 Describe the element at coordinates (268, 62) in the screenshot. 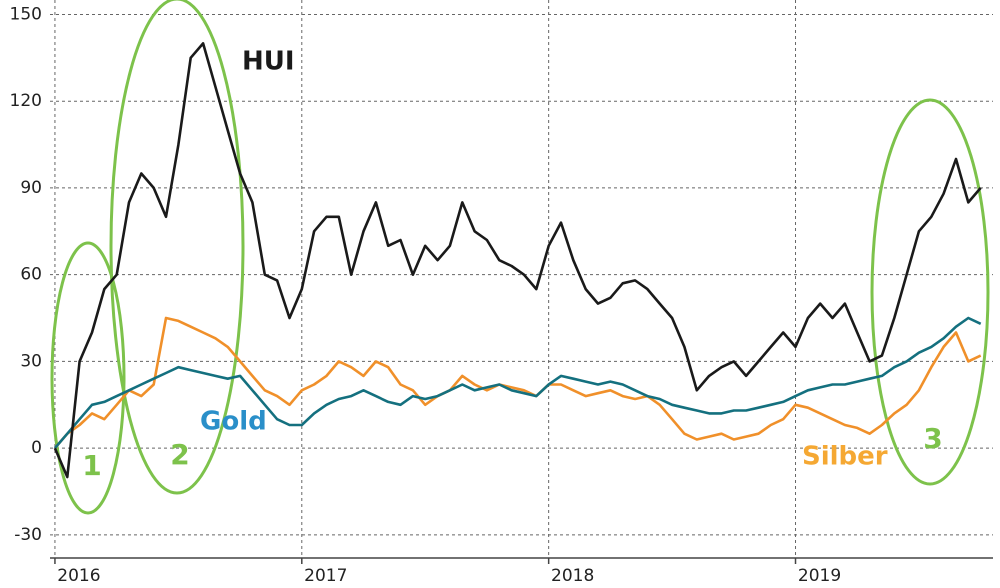

I see `series-label: HUI` at that location.